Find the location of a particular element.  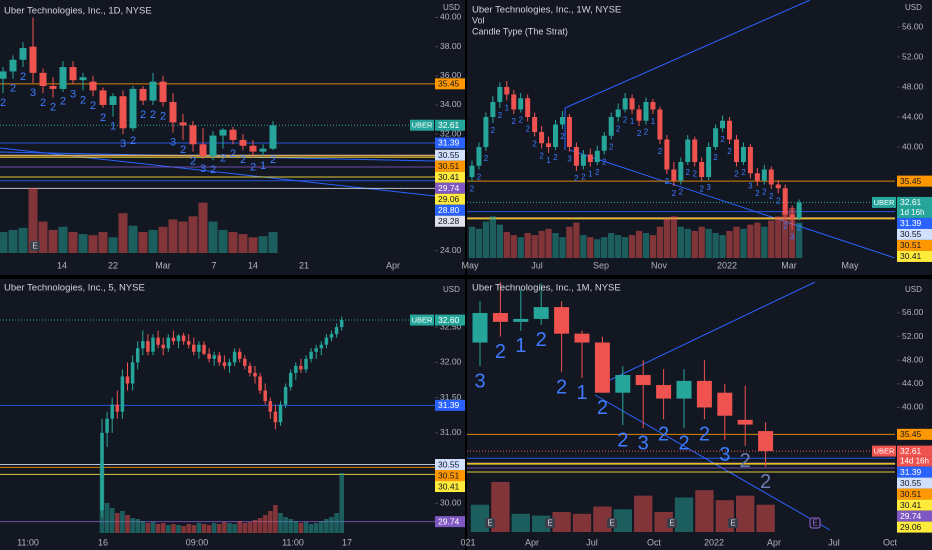

x-tick-label: 14 is located at coordinates (62, 265).